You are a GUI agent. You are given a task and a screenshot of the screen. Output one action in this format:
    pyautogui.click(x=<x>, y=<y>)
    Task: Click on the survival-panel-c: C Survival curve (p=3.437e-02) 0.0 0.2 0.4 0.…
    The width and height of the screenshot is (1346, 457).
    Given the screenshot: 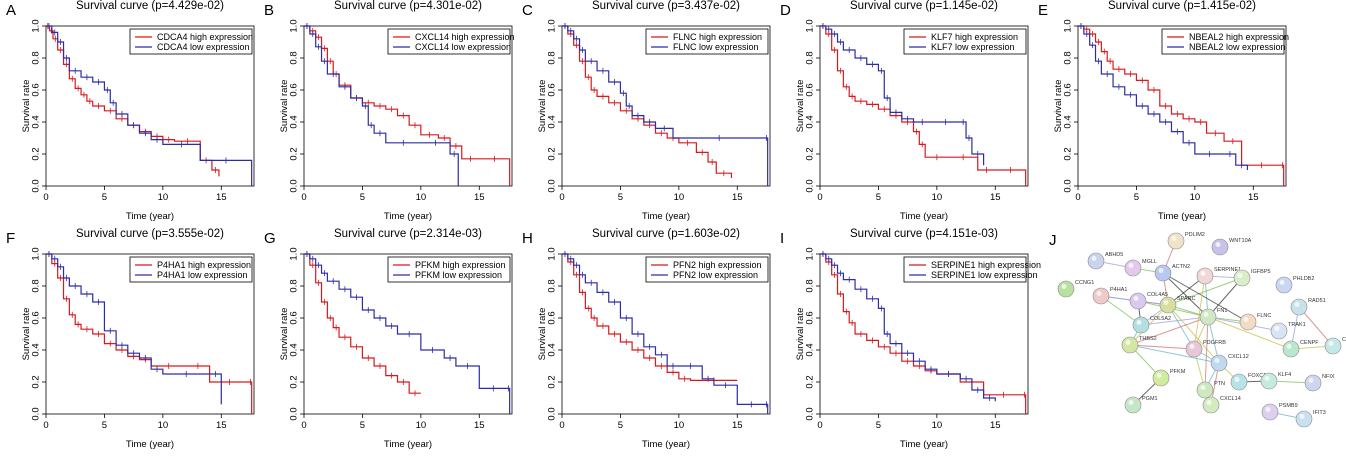 What is the action you would take?
    pyautogui.click(x=646, y=111)
    